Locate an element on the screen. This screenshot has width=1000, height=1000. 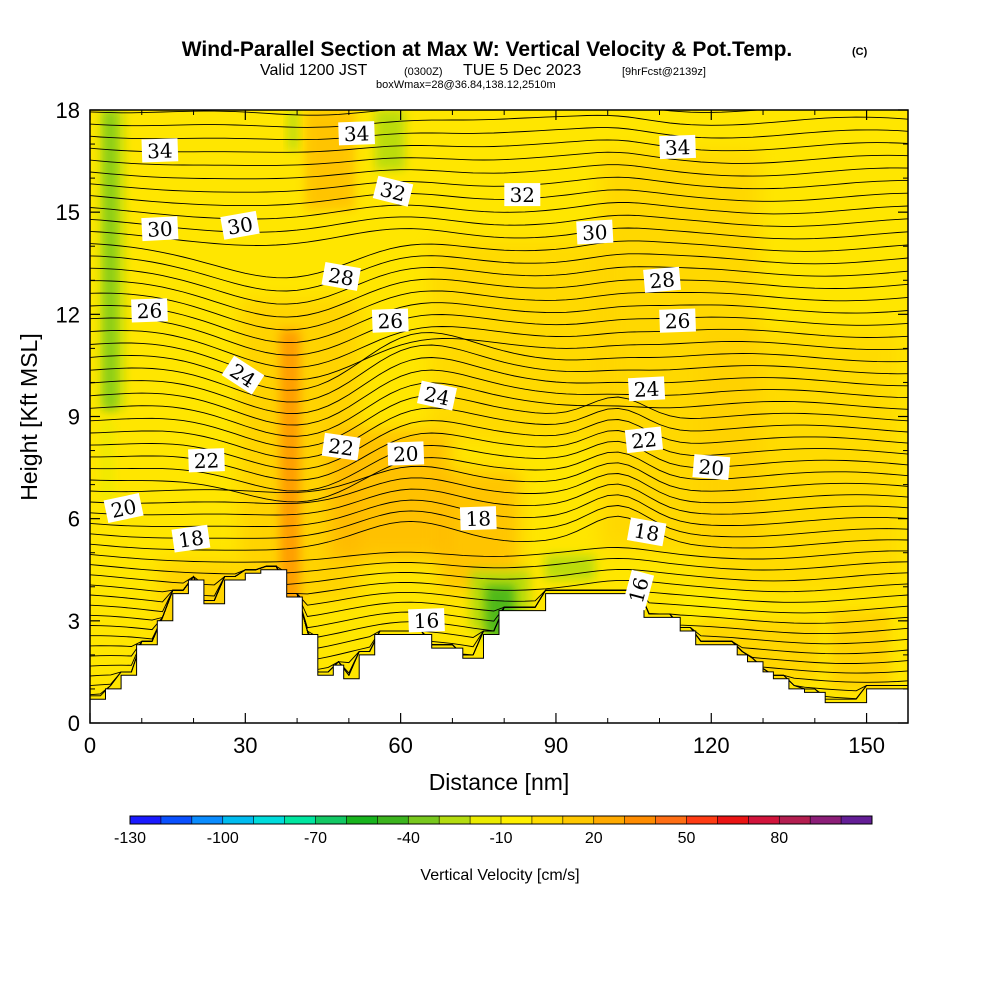
colorbar-tick-label: -100 is located at coordinates (223, 838).